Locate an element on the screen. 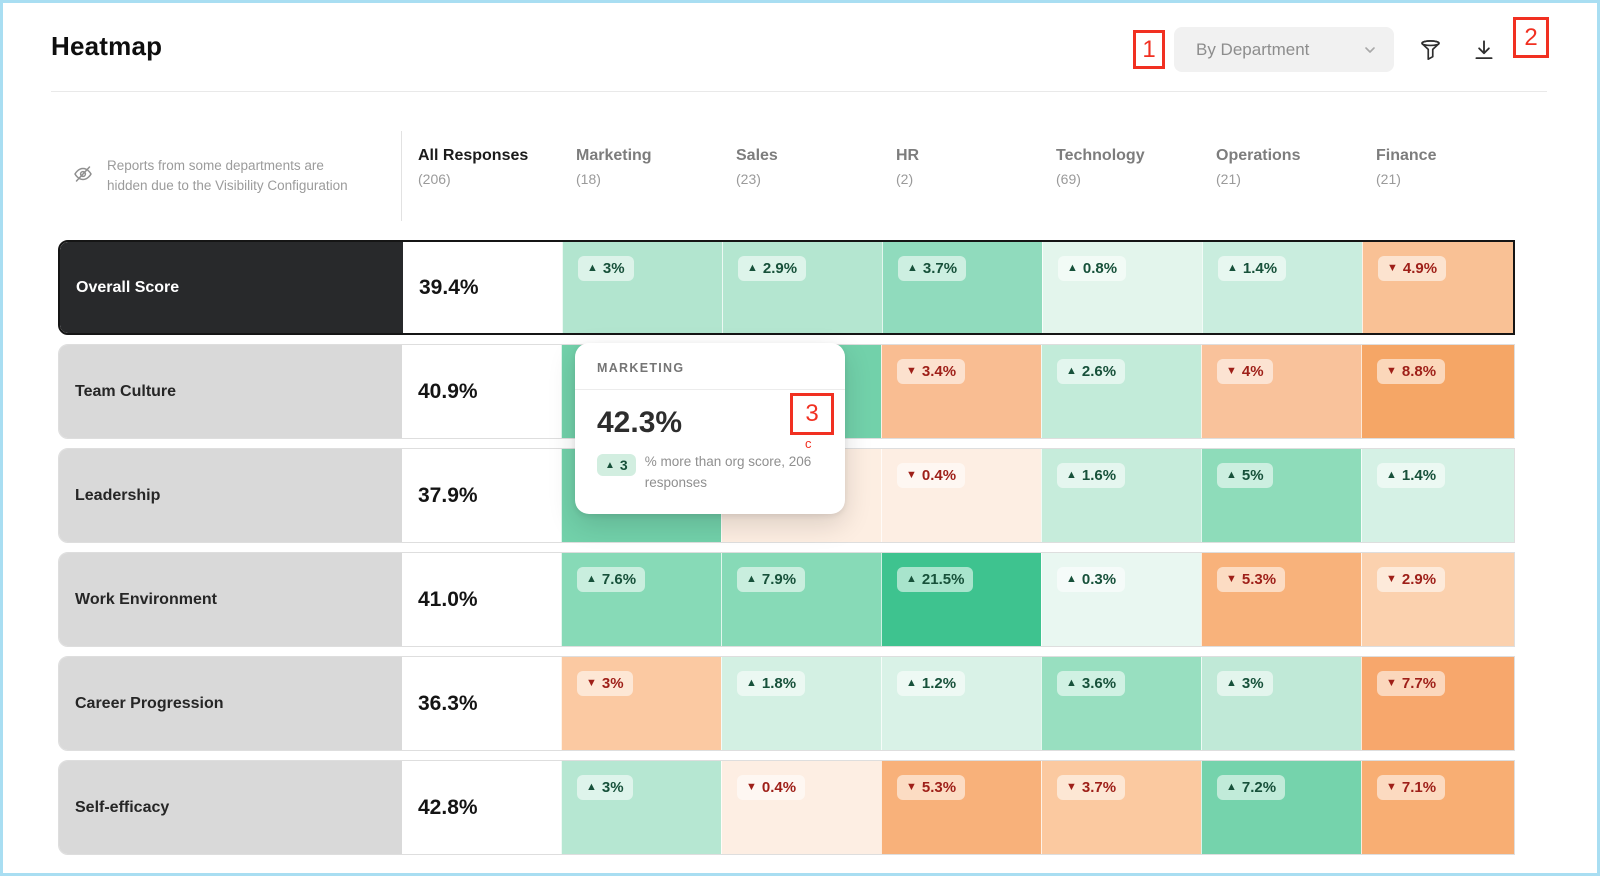 The height and width of the screenshot is (876, 1600). heatmap-cell-finance: ▼ 8.8% is located at coordinates (1437, 391).